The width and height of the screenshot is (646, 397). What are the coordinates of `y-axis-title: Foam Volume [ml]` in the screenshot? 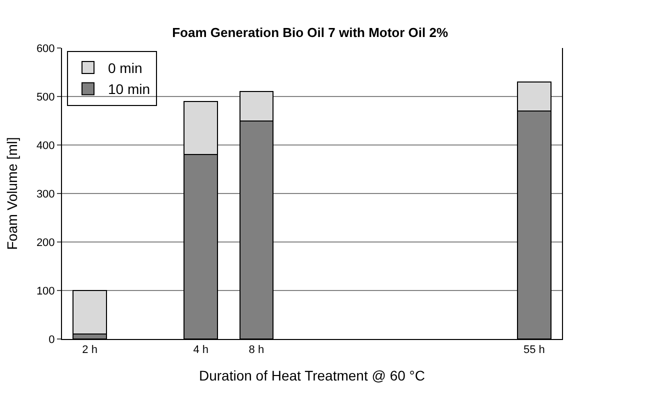 It's located at (12, 193).